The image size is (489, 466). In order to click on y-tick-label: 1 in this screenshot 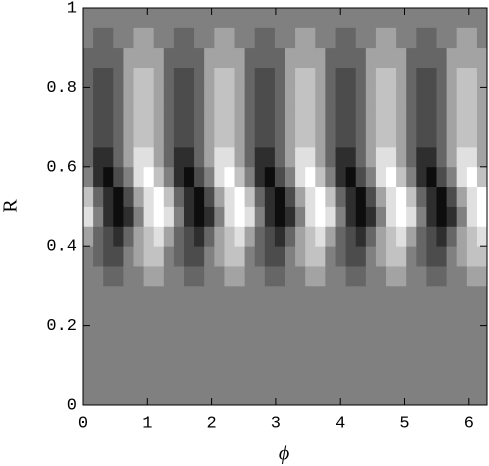, I will do `click(72, 9)`.